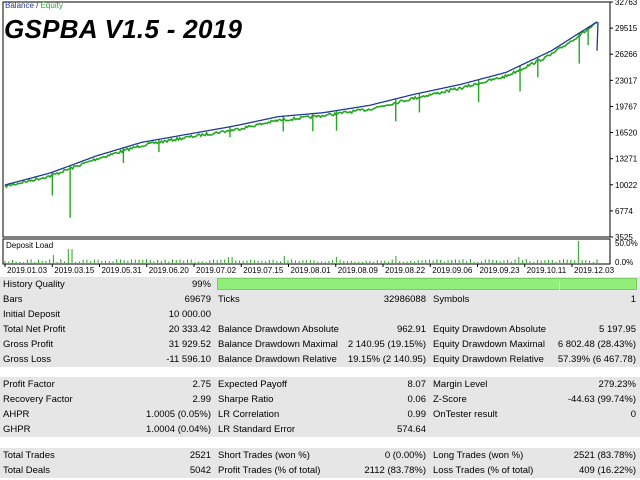 The height and width of the screenshot is (480, 640). I want to click on total-net-profit-value: 20 333.42, so click(189, 329).